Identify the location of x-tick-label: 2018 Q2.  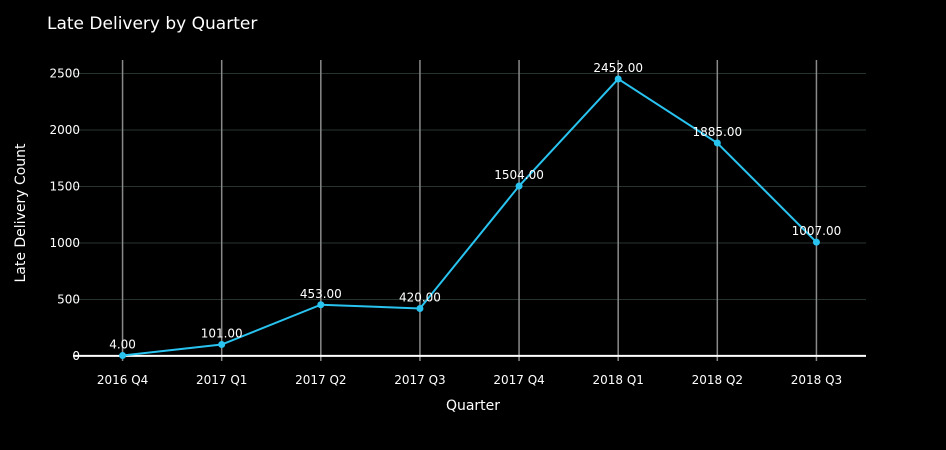
(717, 380).